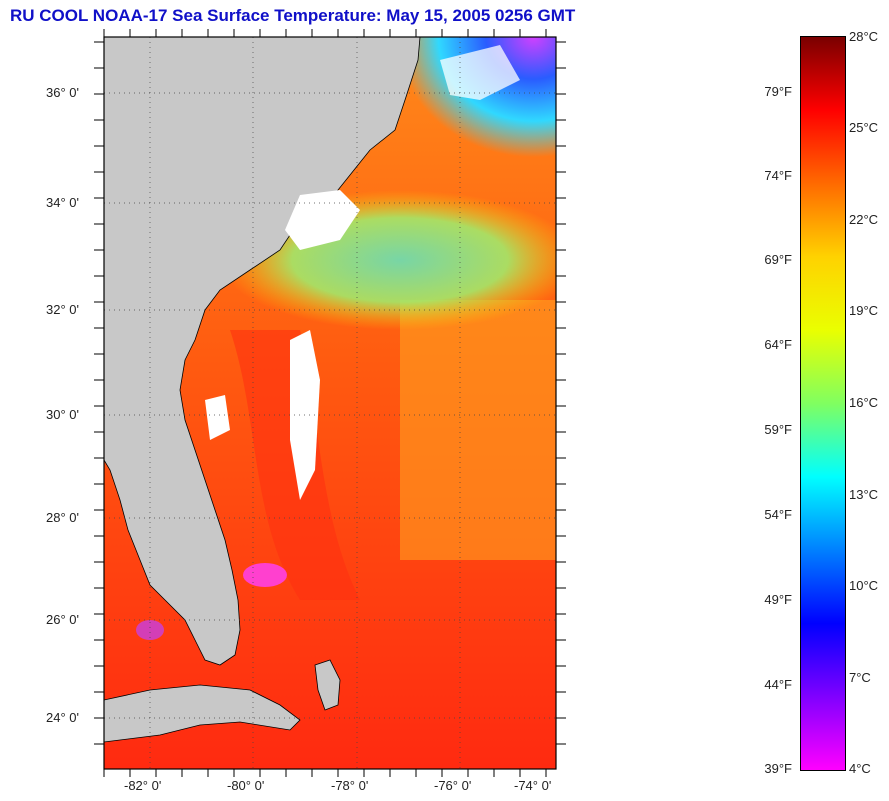  I want to click on colorbar-c-label: 10°C, so click(864, 585).